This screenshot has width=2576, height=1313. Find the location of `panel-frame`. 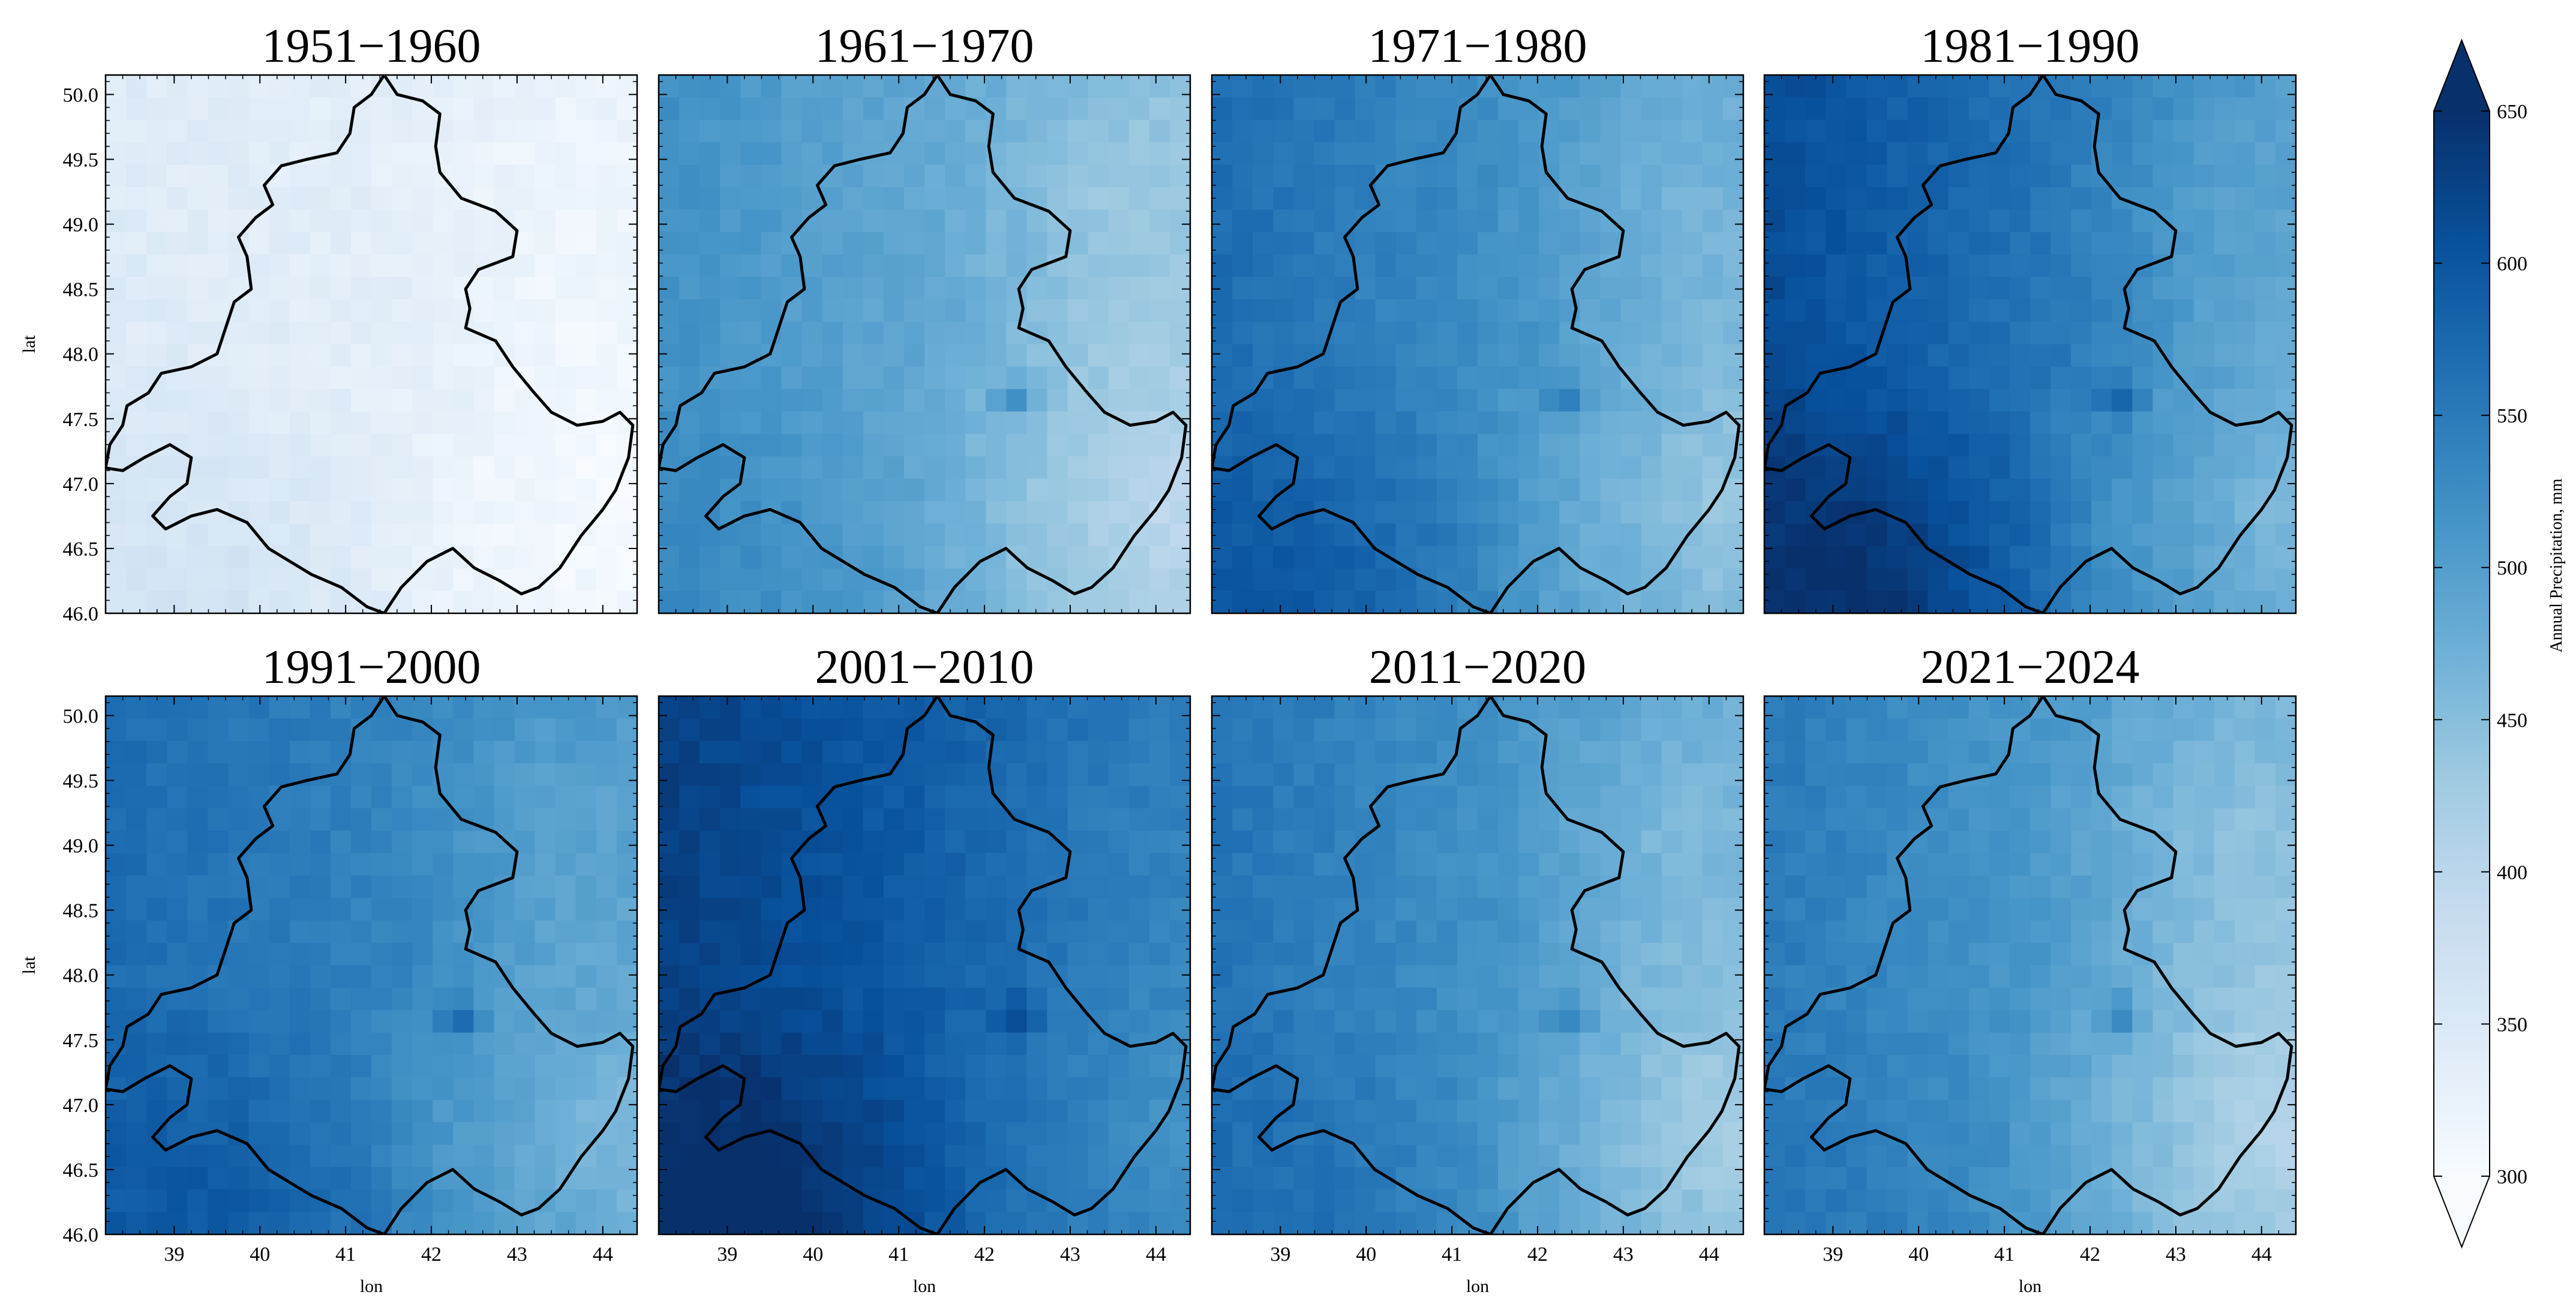

panel-frame is located at coordinates (924, 965).